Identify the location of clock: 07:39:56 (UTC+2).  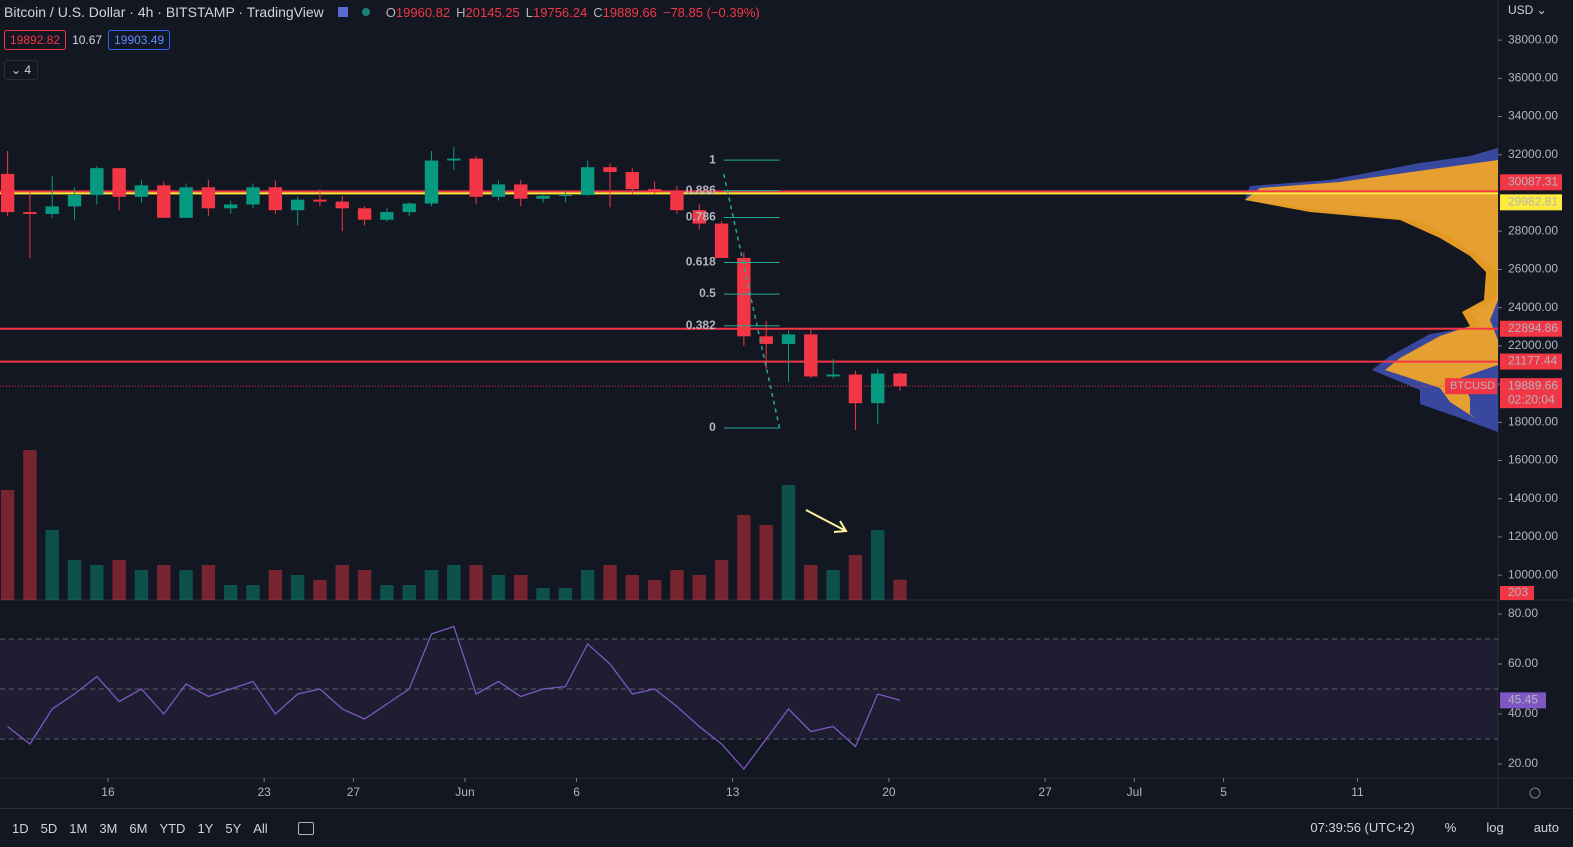
(1362, 827).